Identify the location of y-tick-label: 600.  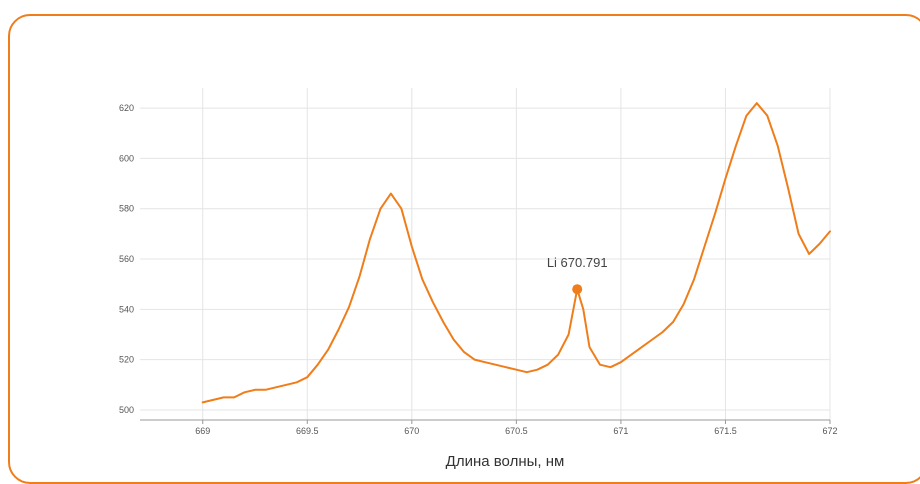
(126, 158).